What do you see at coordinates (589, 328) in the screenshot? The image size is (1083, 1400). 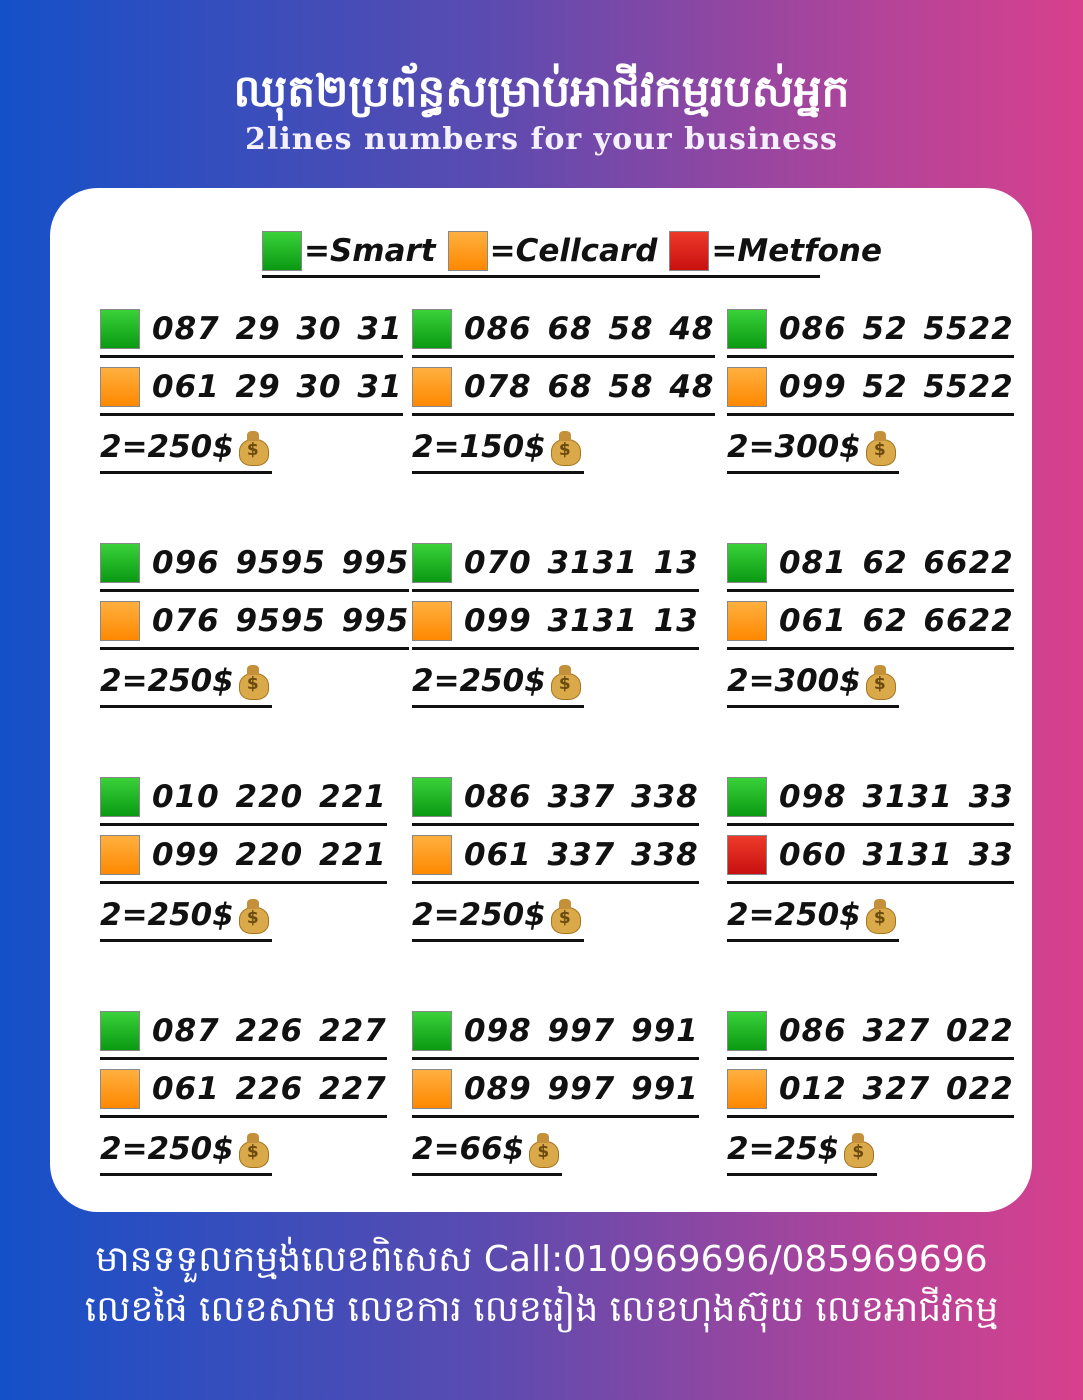 I see `phone-number: 086 68 58 48` at bounding box center [589, 328].